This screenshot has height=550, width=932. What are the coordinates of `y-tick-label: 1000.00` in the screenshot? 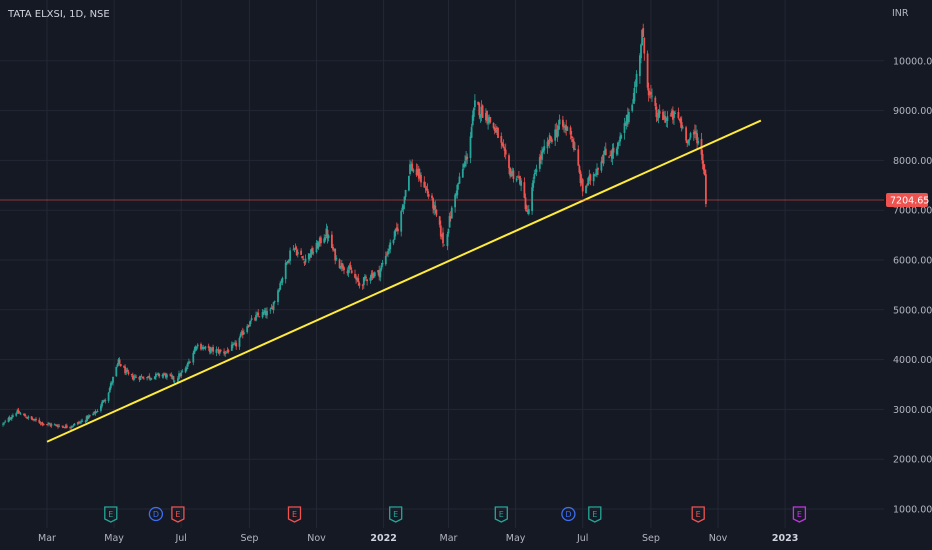 It's located at (912, 510).